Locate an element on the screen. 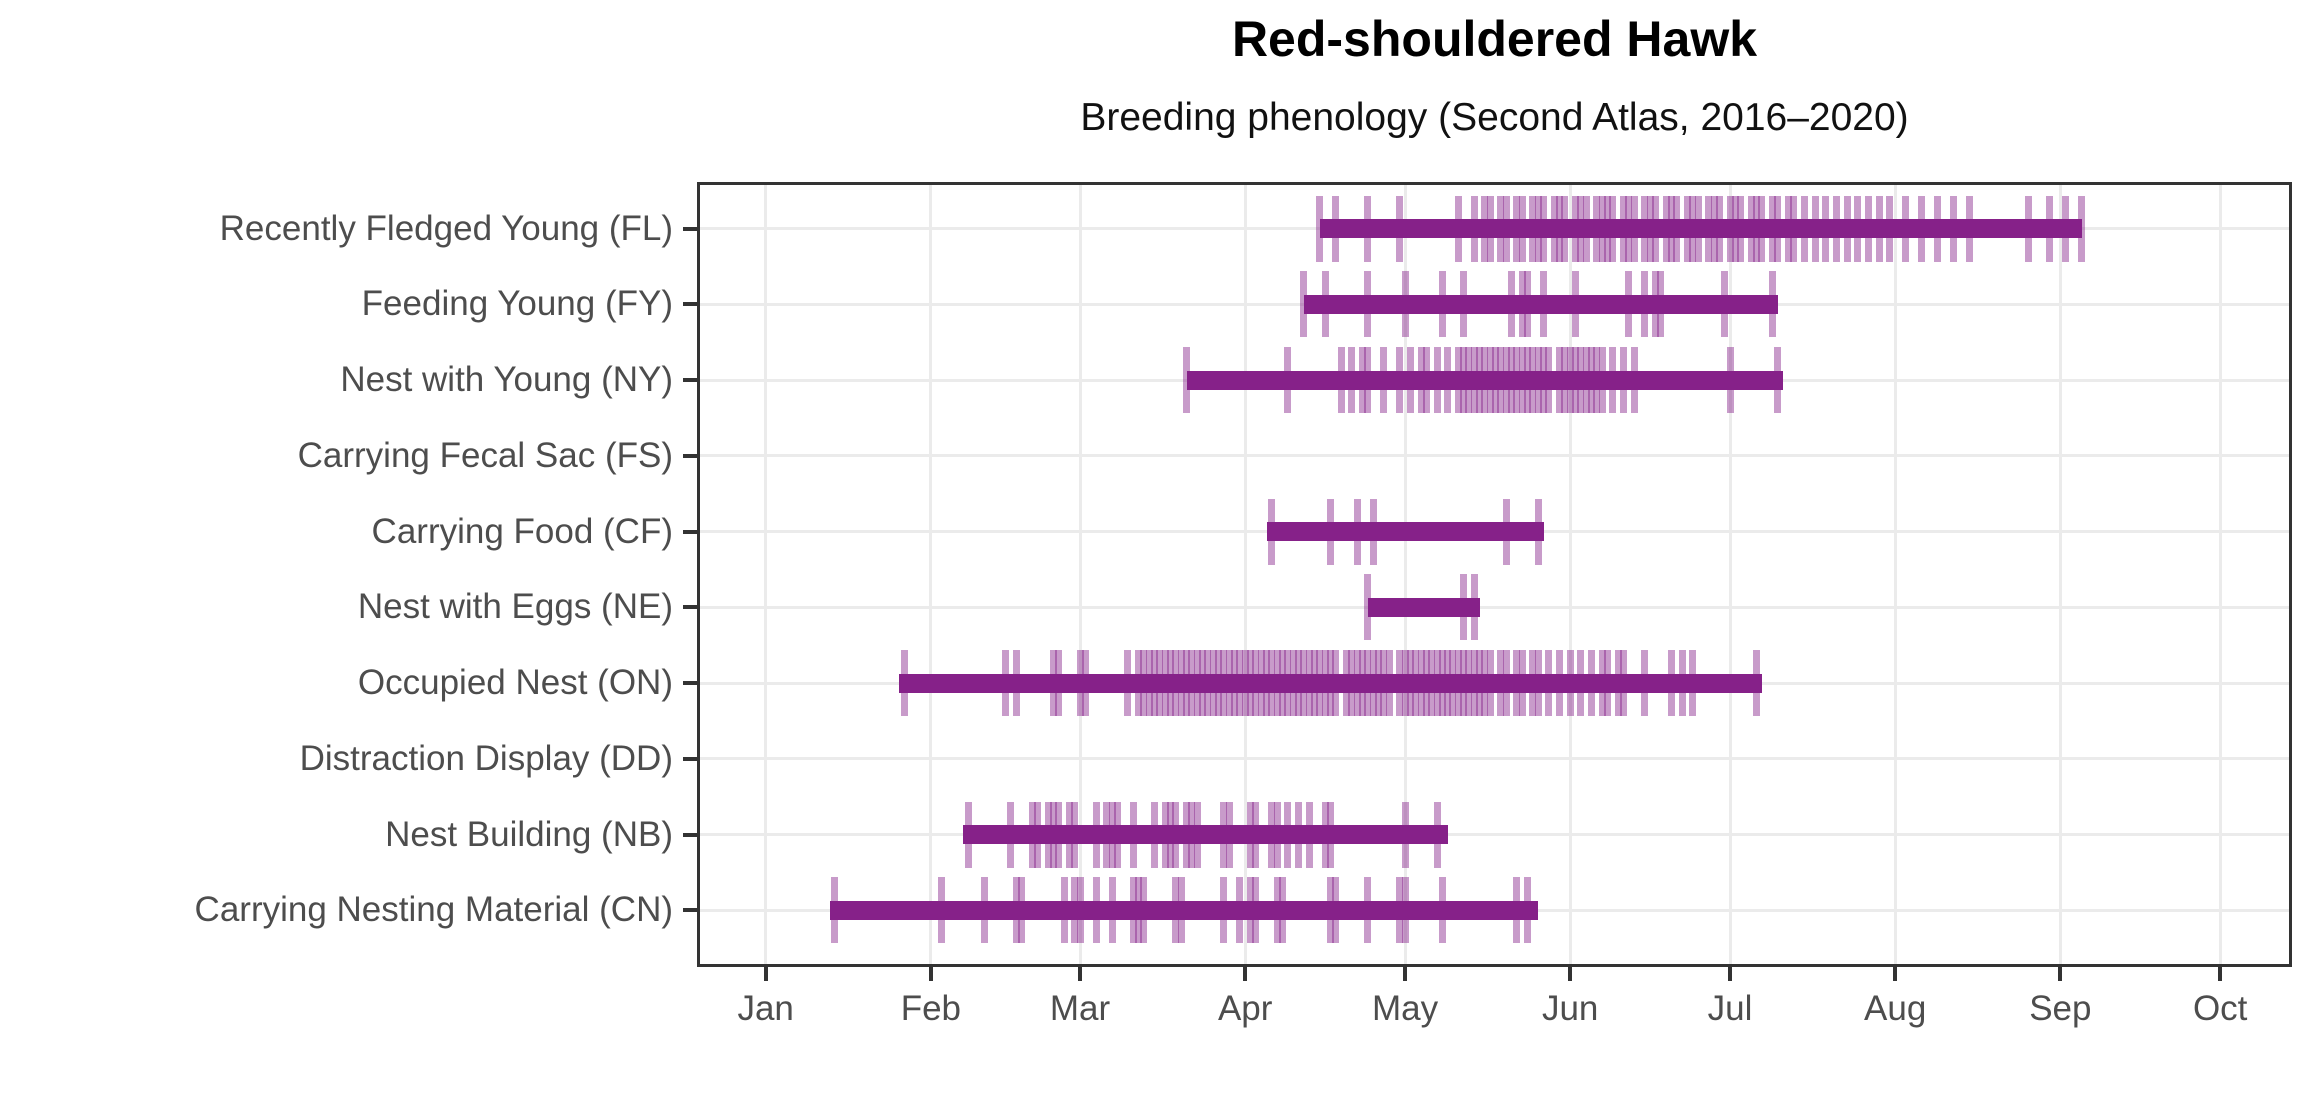 The height and width of the screenshot is (1120, 2320). y-axis-label: Carrying Fecal Sac (FS) is located at coordinates (485, 455).